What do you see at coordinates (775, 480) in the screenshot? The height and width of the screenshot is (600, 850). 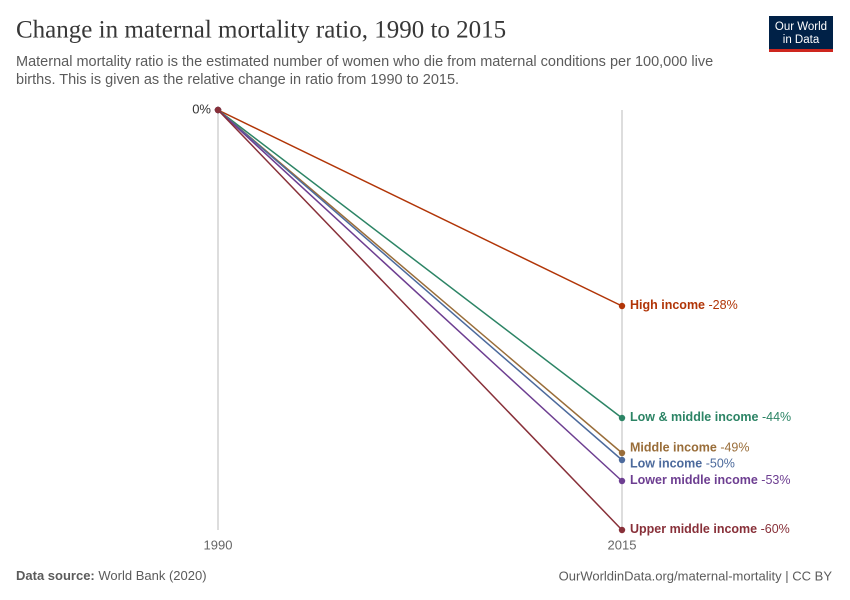 I see `value-label: -53%` at bounding box center [775, 480].